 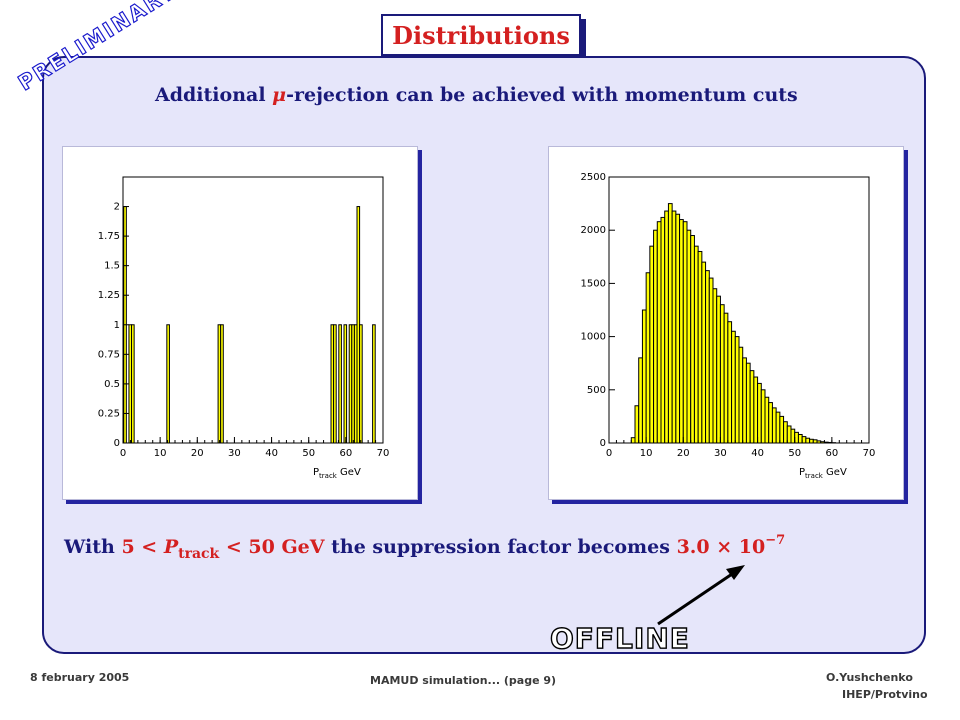 I want to click on suppression-exponent: −7, so click(x=775, y=540).